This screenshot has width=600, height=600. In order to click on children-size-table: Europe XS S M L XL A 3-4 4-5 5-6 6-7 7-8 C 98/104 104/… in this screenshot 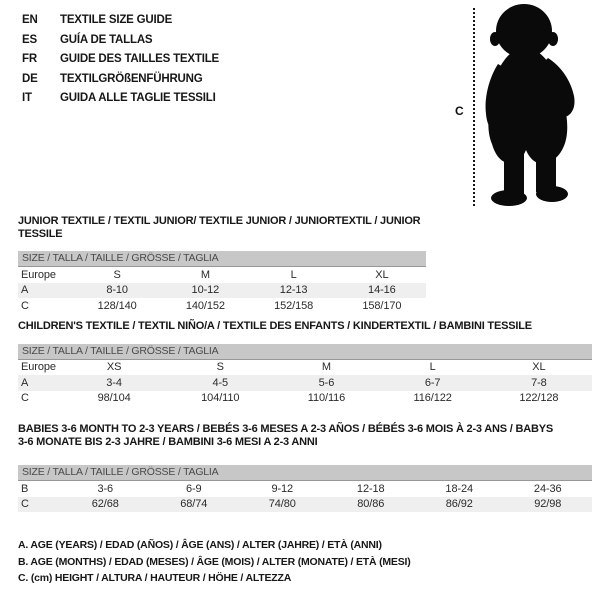, I will do `click(305, 383)`.